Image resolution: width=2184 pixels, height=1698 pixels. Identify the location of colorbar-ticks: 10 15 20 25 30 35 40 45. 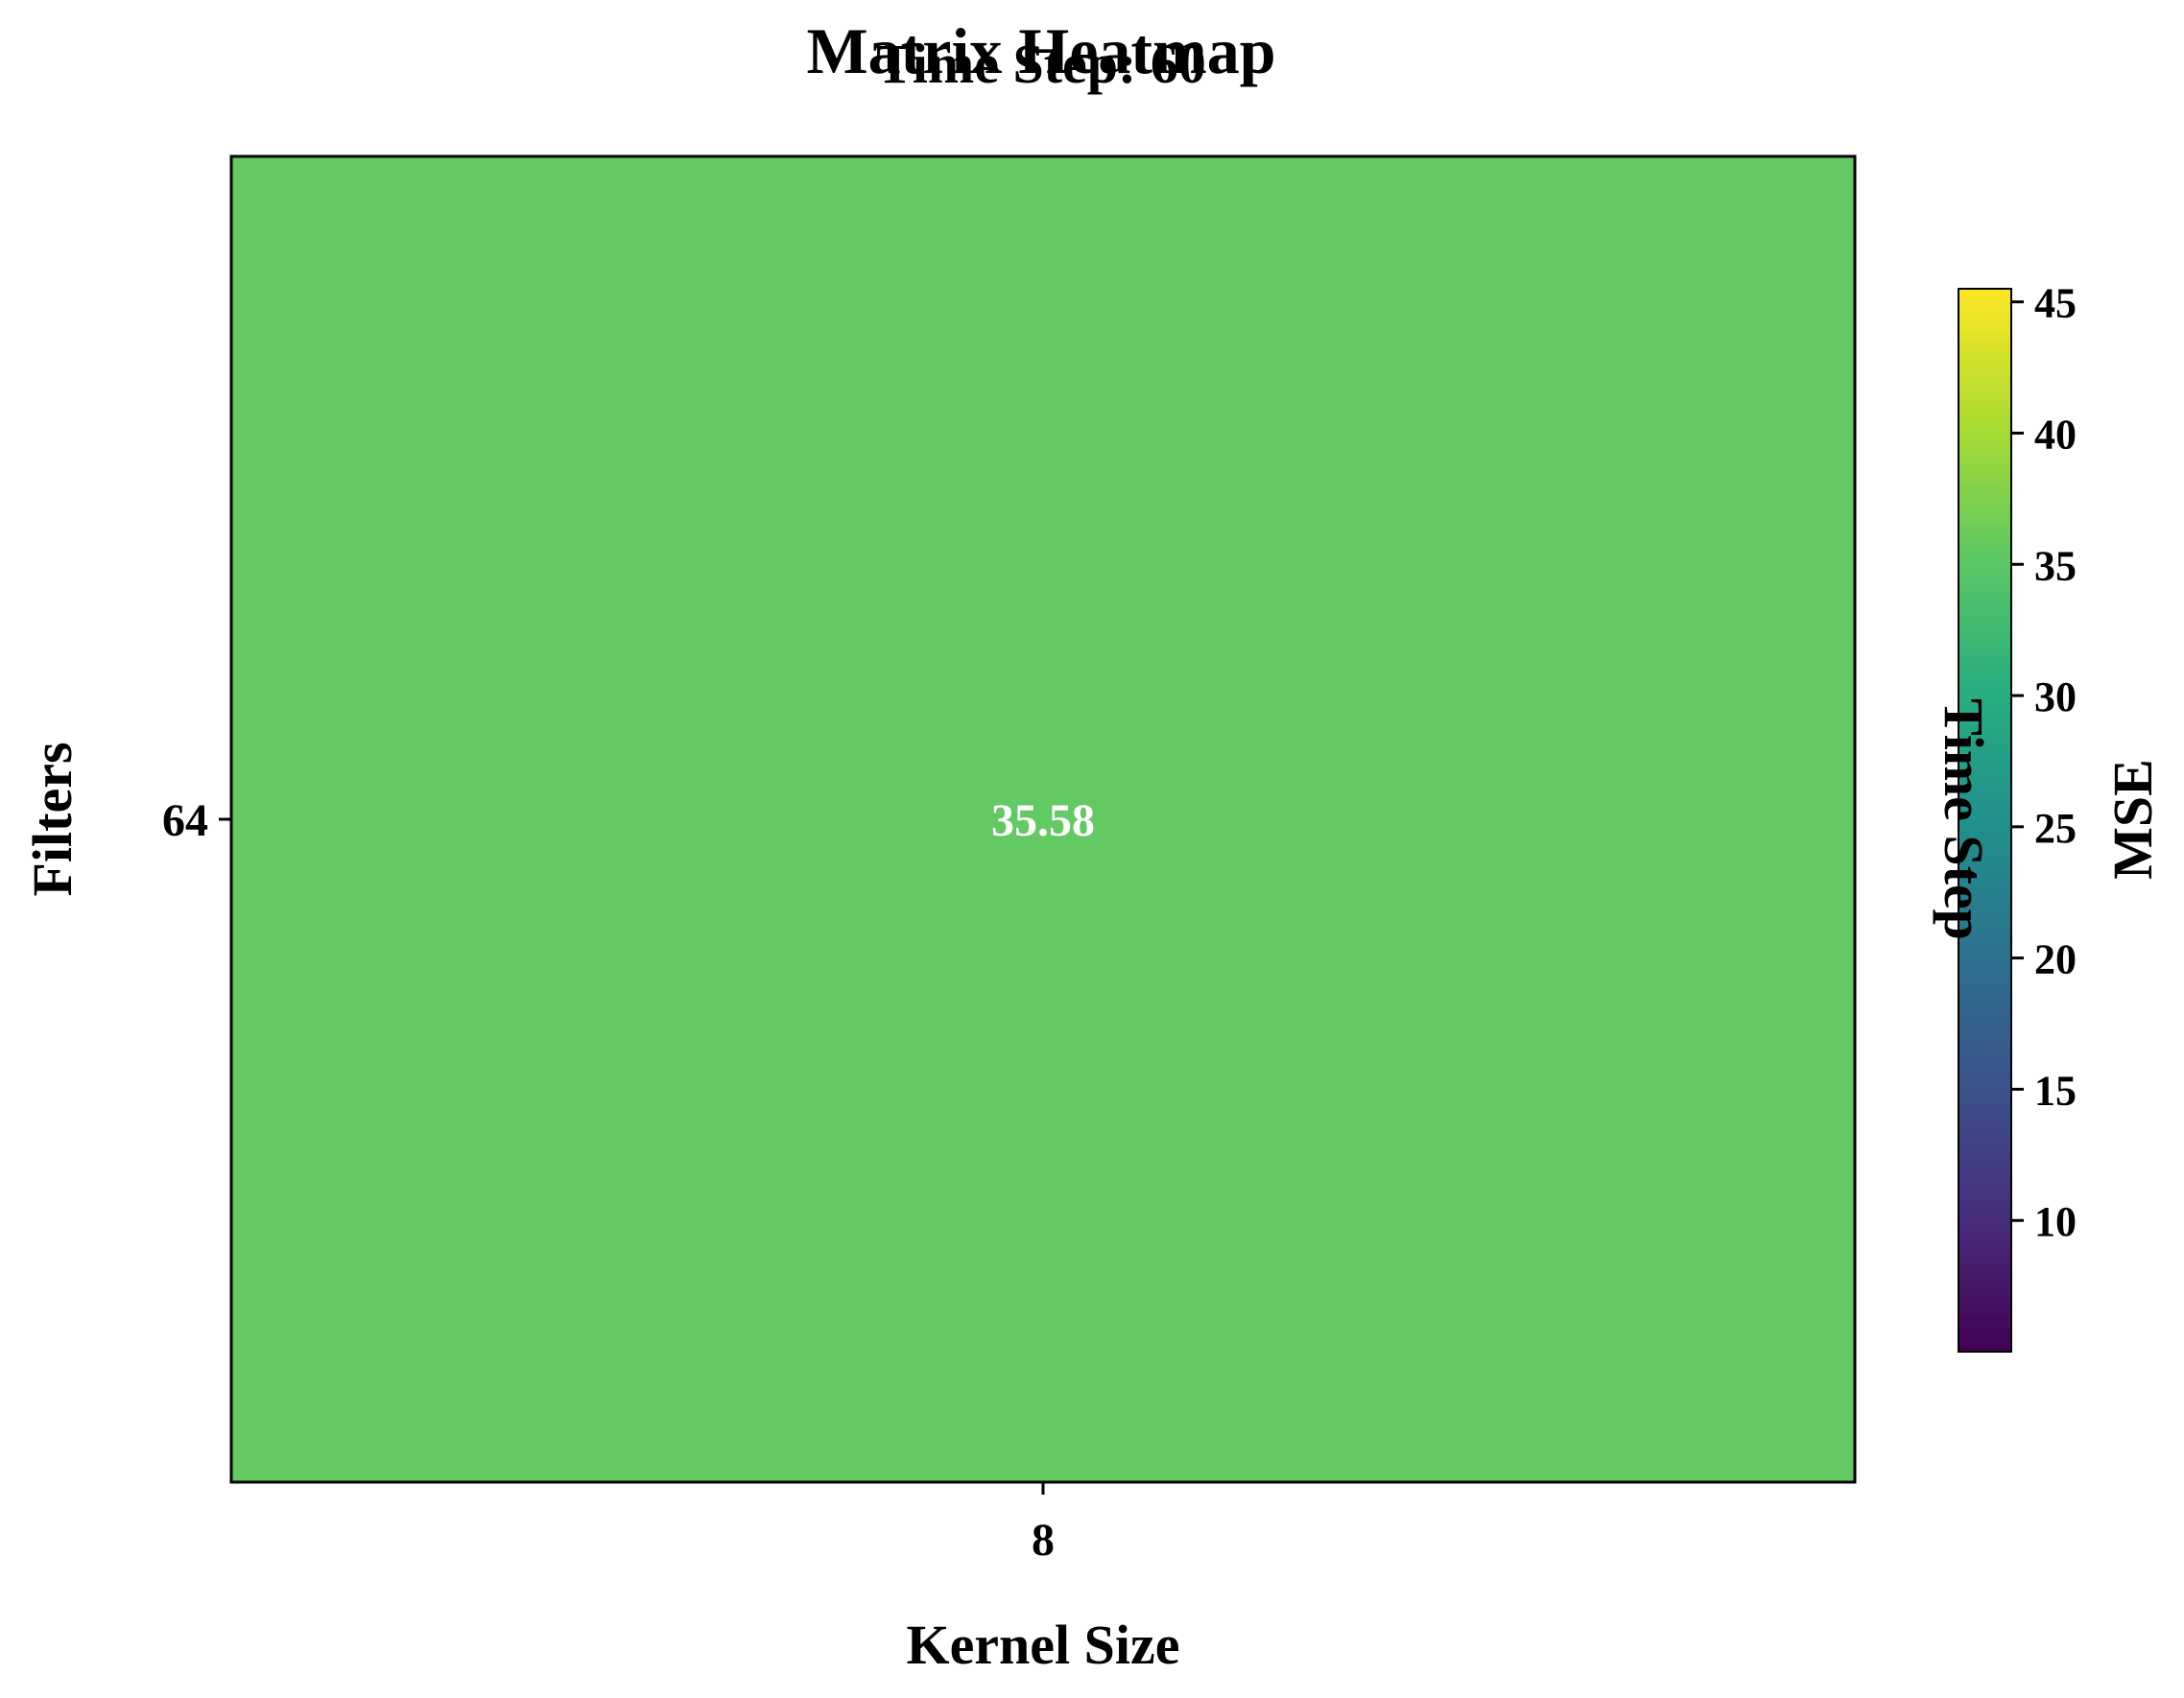
(2044, 762).